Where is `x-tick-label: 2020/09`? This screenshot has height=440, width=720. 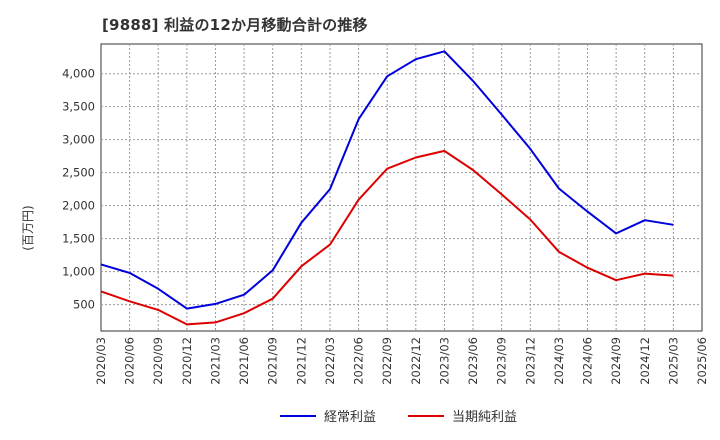
x-tick-label: 2020/09 is located at coordinates (158, 361).